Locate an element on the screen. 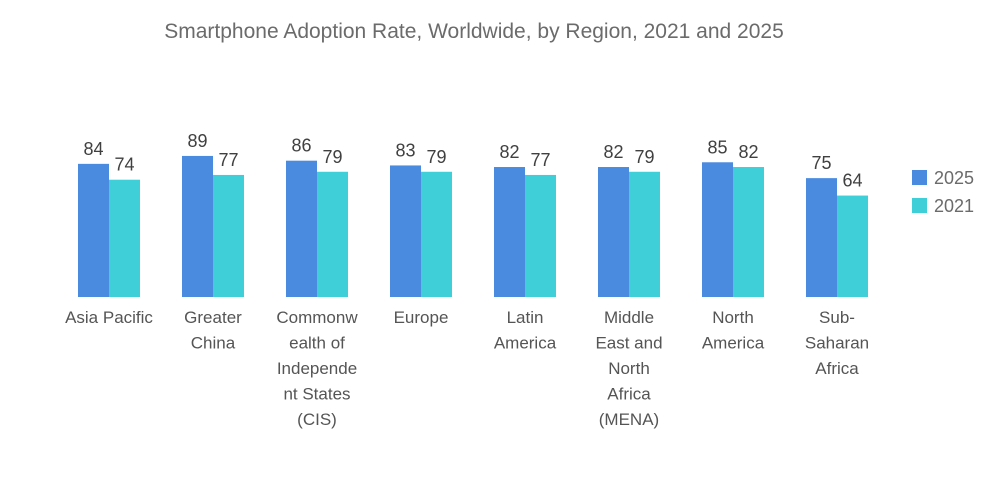 This screenshot has height=504, width=1000. legend-label-2021: 2021 is located at coordinates (954, 206).